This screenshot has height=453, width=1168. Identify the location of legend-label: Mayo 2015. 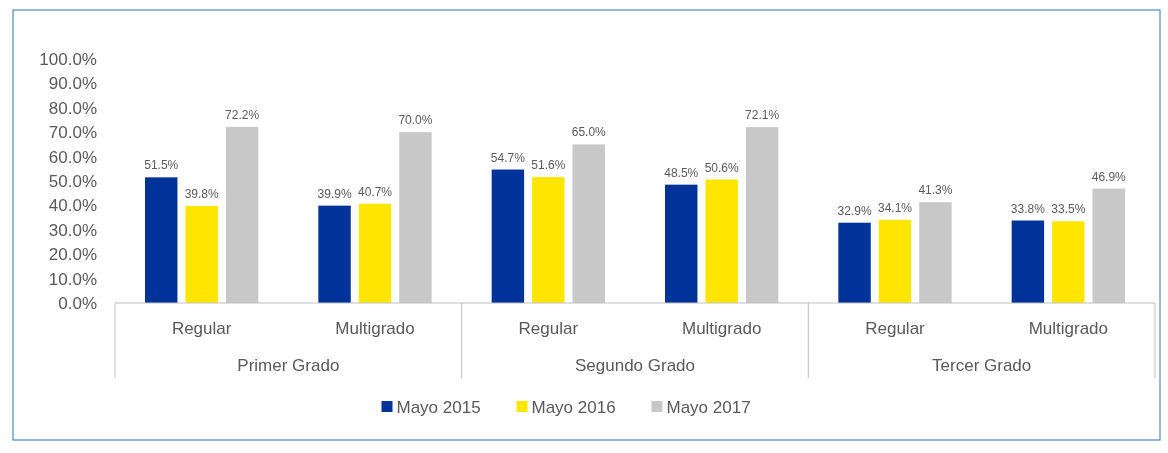
(438, 407).